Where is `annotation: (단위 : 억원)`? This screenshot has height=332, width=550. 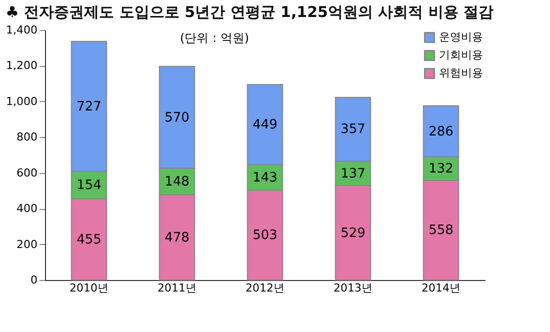
annotation: (단위 : 억원) is located at coordinates (215, 38).